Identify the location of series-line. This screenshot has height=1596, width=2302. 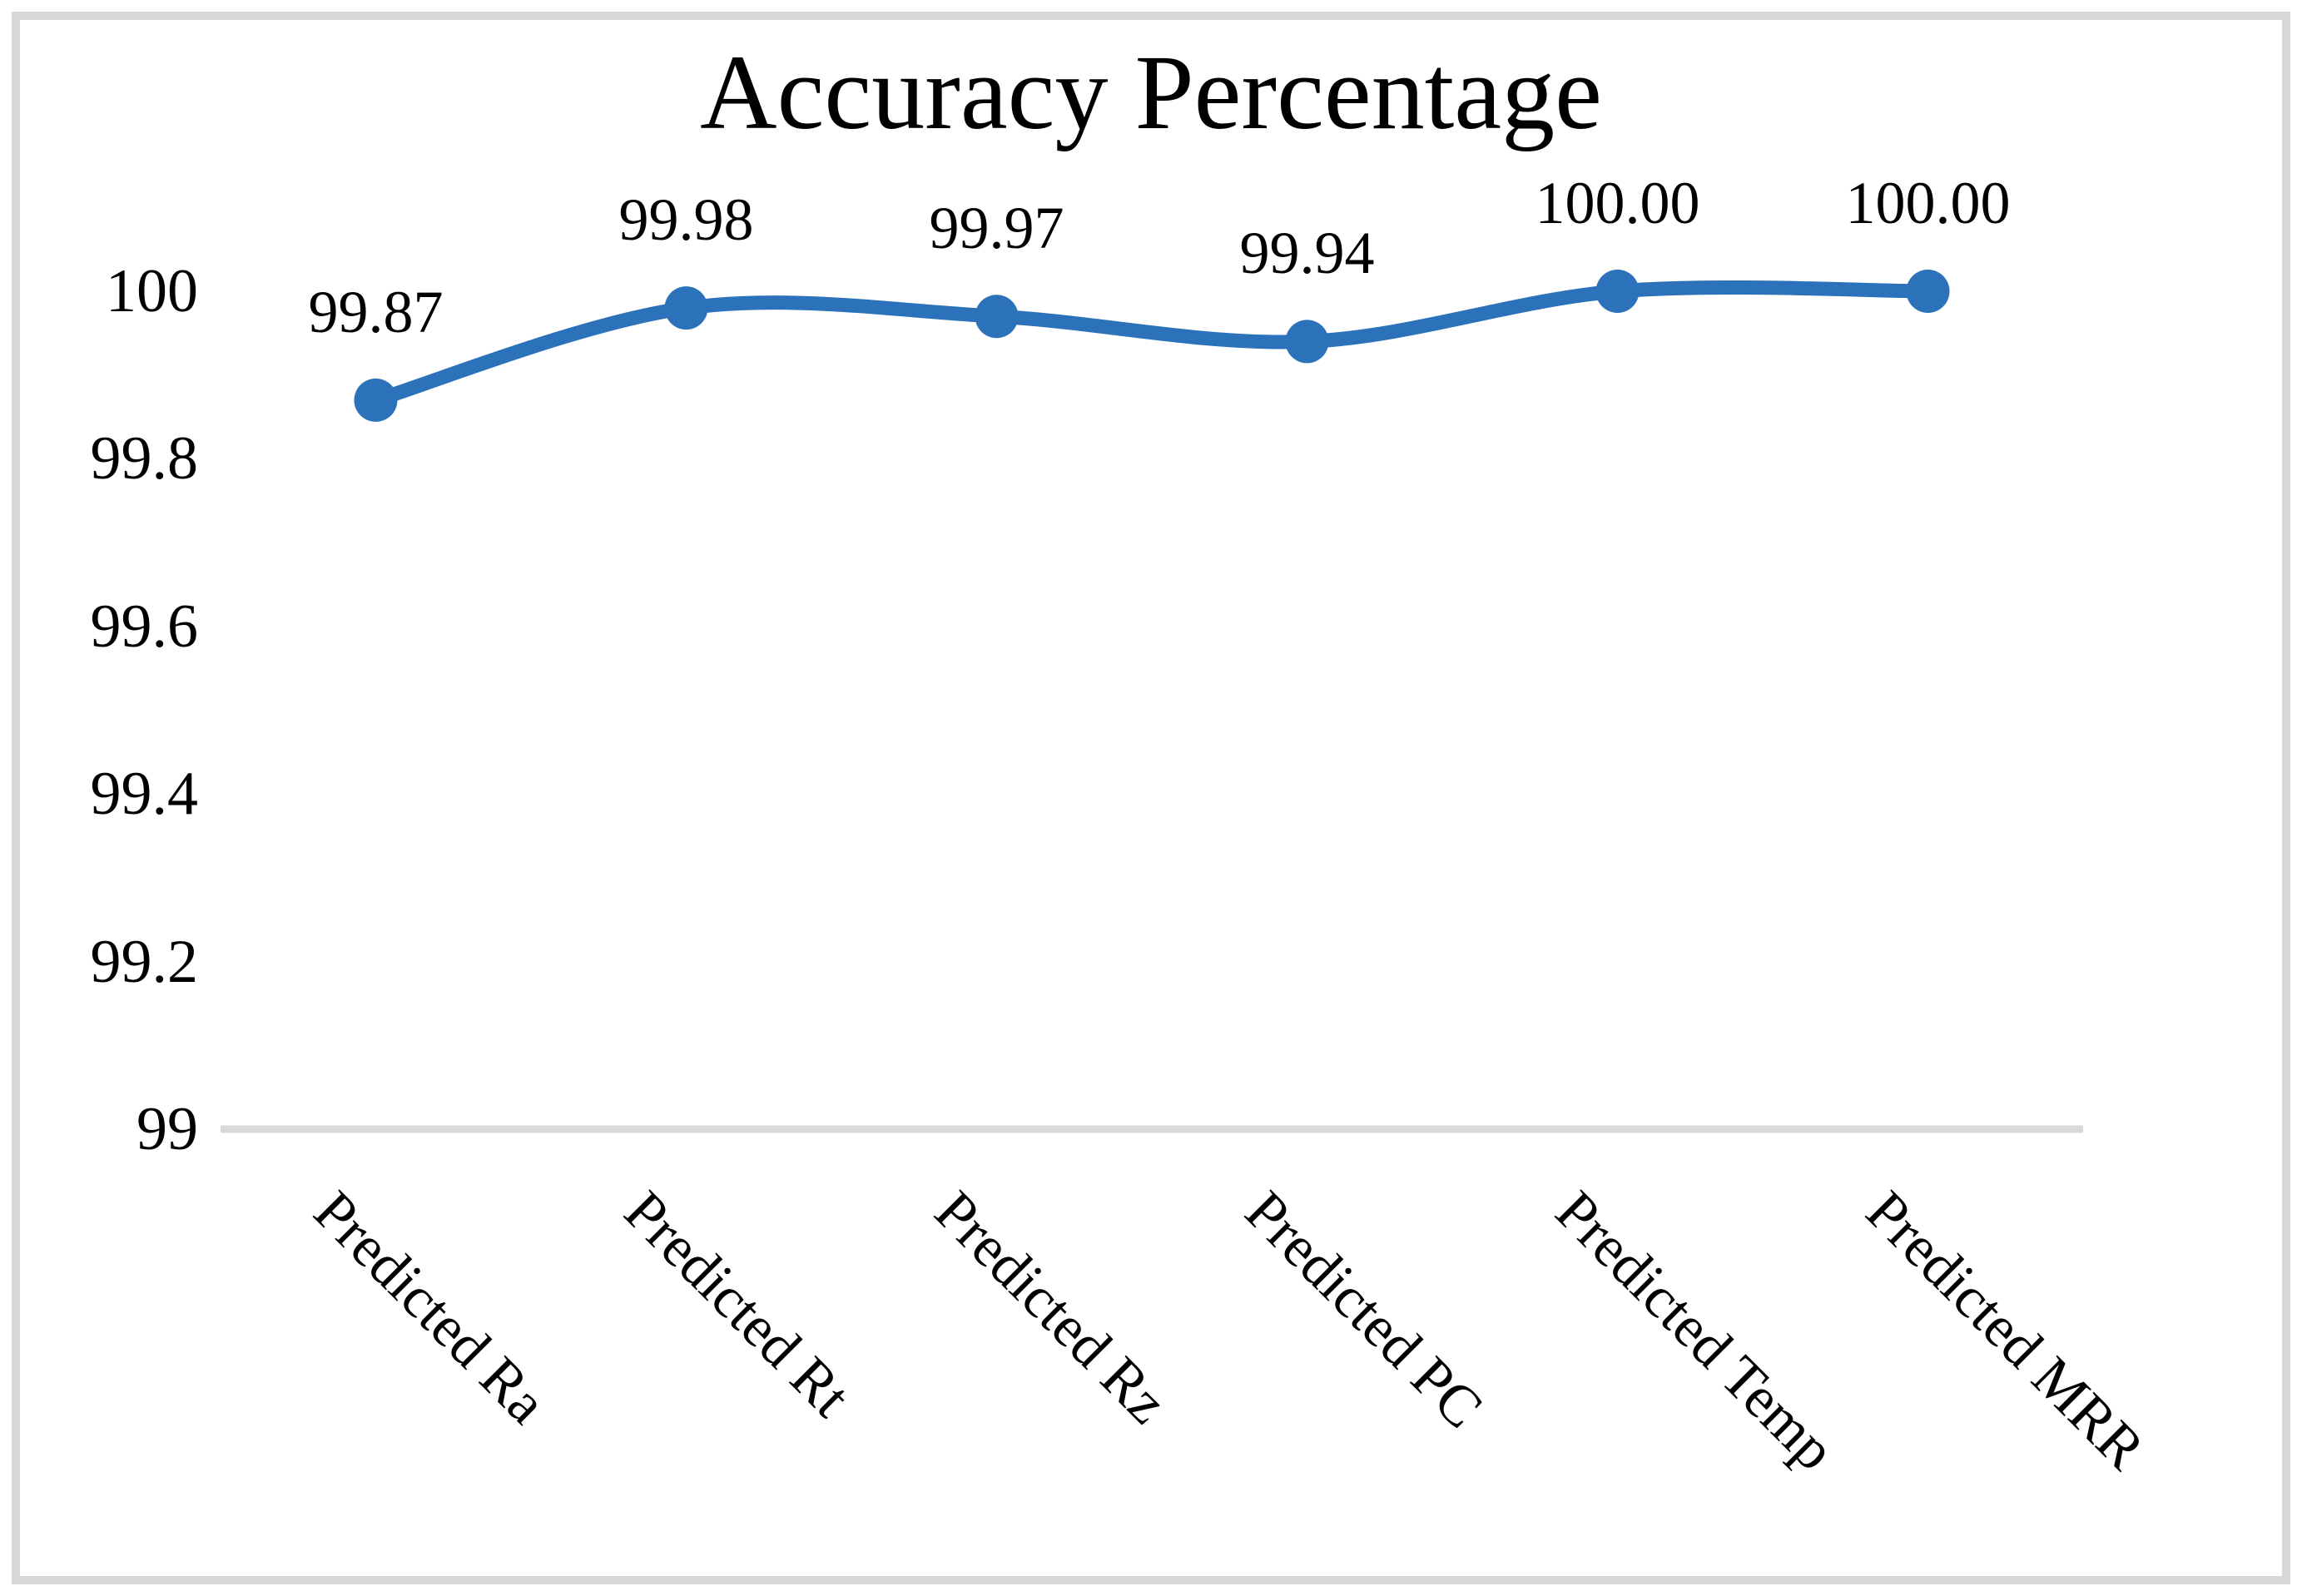
(1152, 344).